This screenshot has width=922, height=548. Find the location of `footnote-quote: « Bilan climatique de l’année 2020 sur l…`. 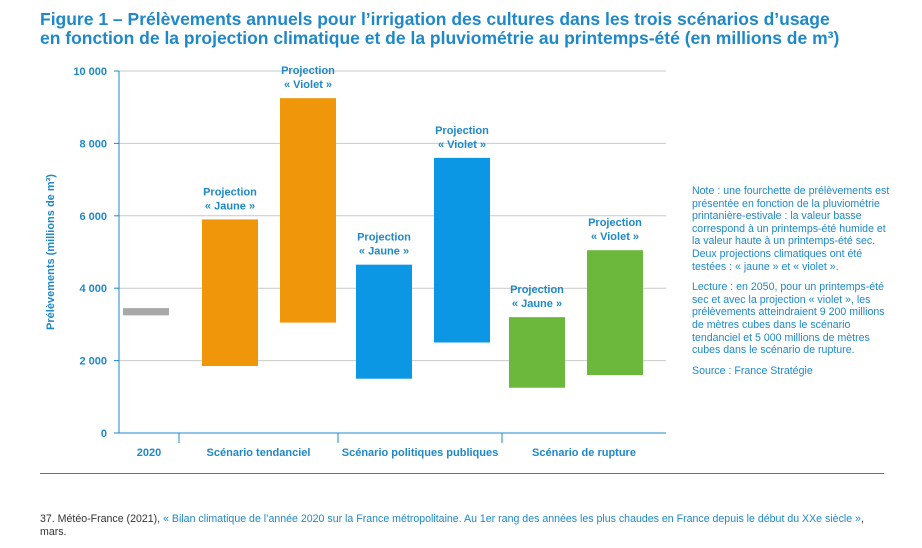

footnote-quote: « Bilan climatique de l’année 2020 sur l… is located at coordinates (512, 519).